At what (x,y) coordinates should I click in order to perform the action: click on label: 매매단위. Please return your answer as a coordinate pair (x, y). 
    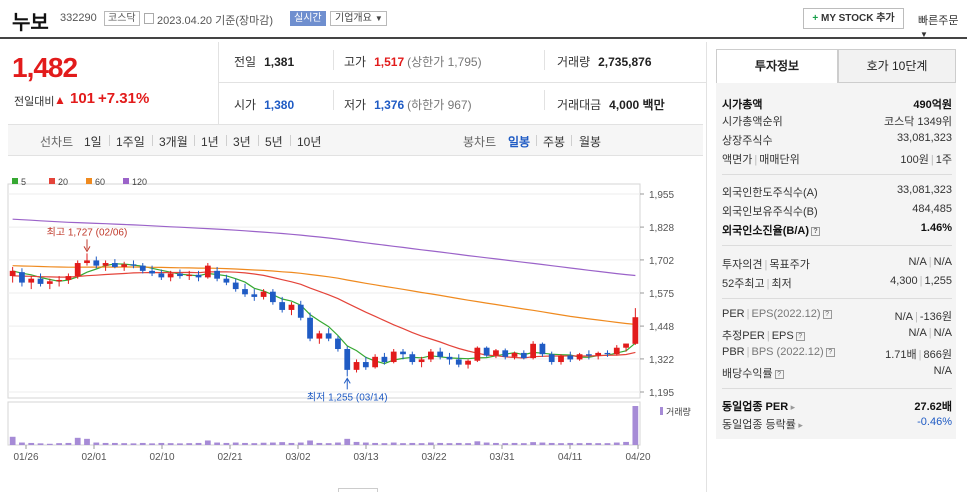
    Looking at the image, I should click on (779, 160).